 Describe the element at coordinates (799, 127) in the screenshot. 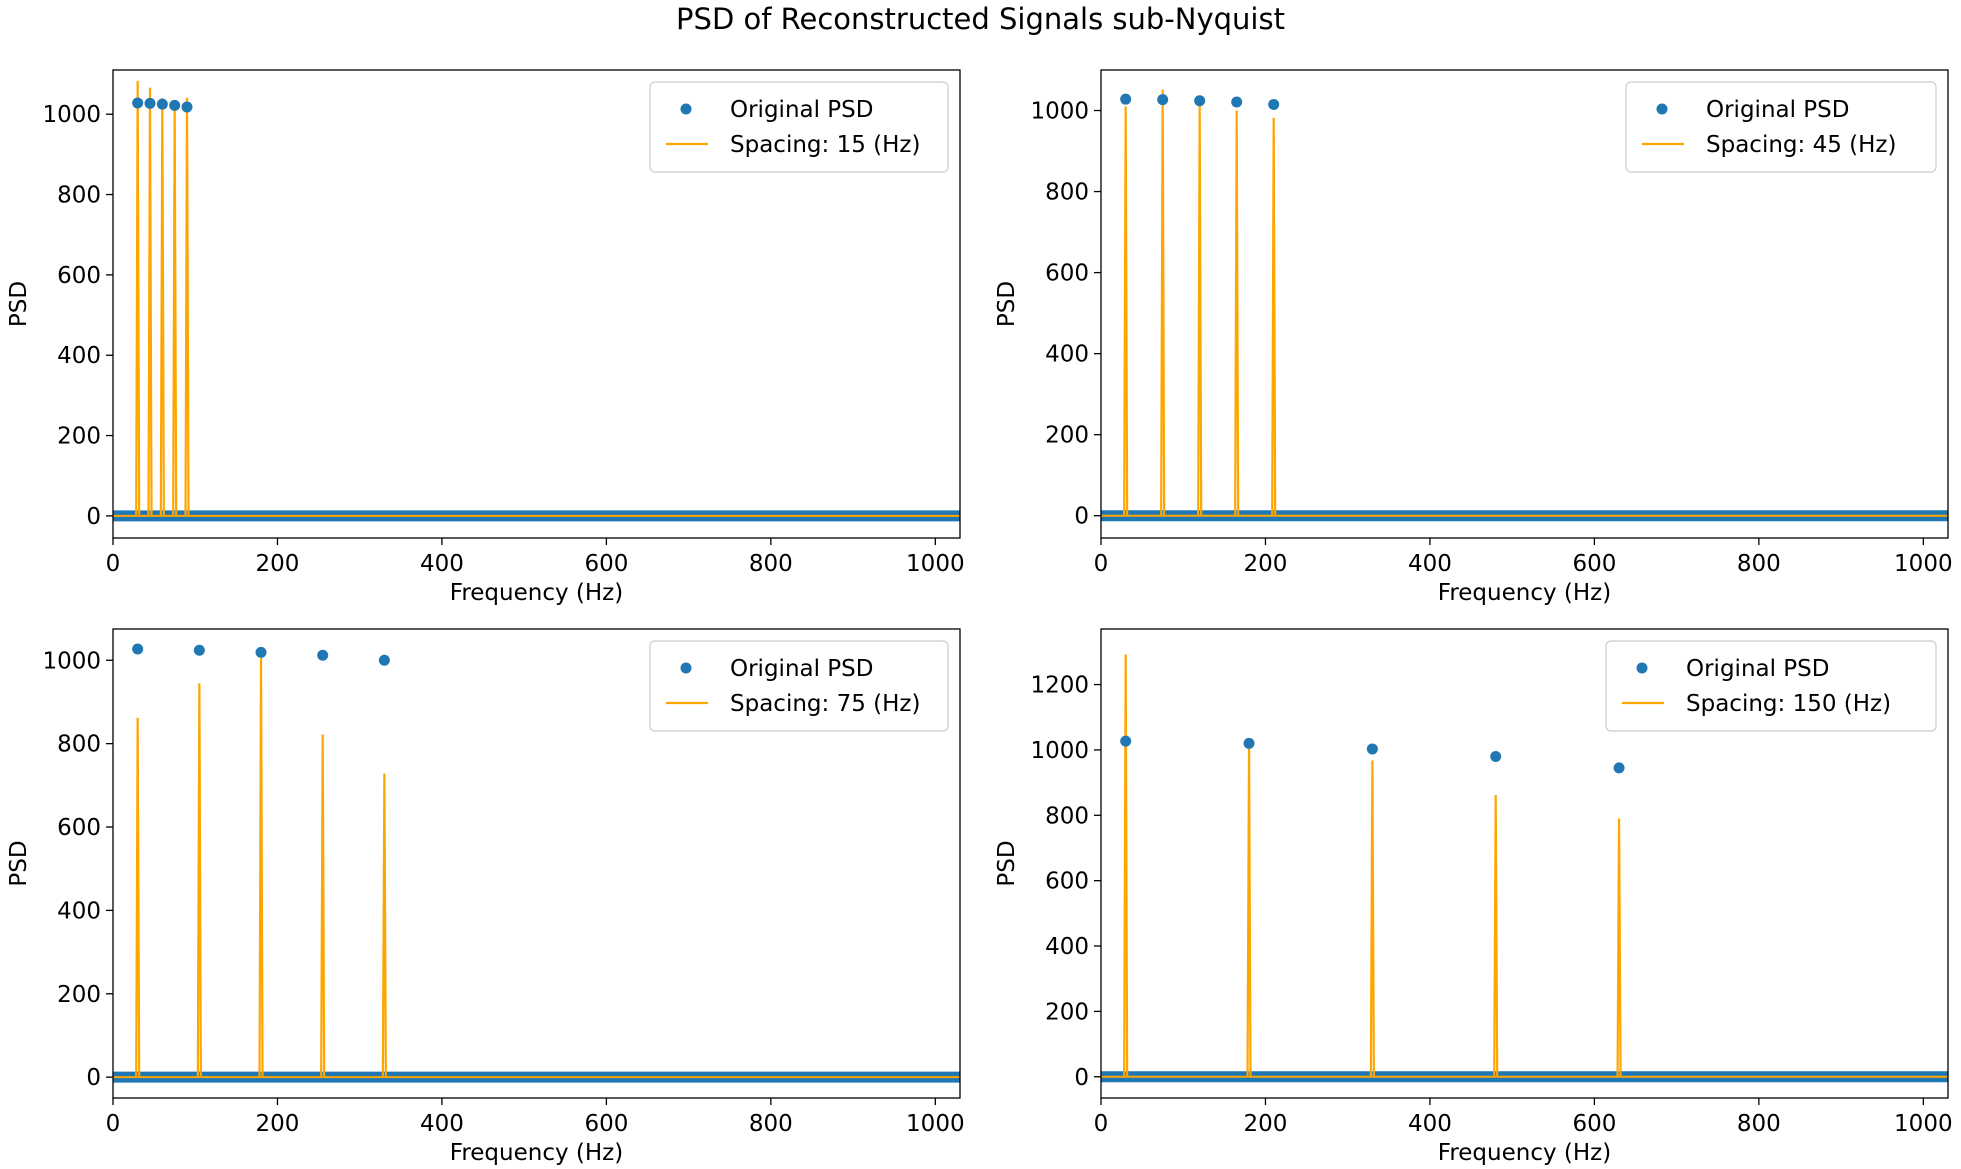

I see `legend: Original PSD Spacing: 15 (Hz)` at that location.